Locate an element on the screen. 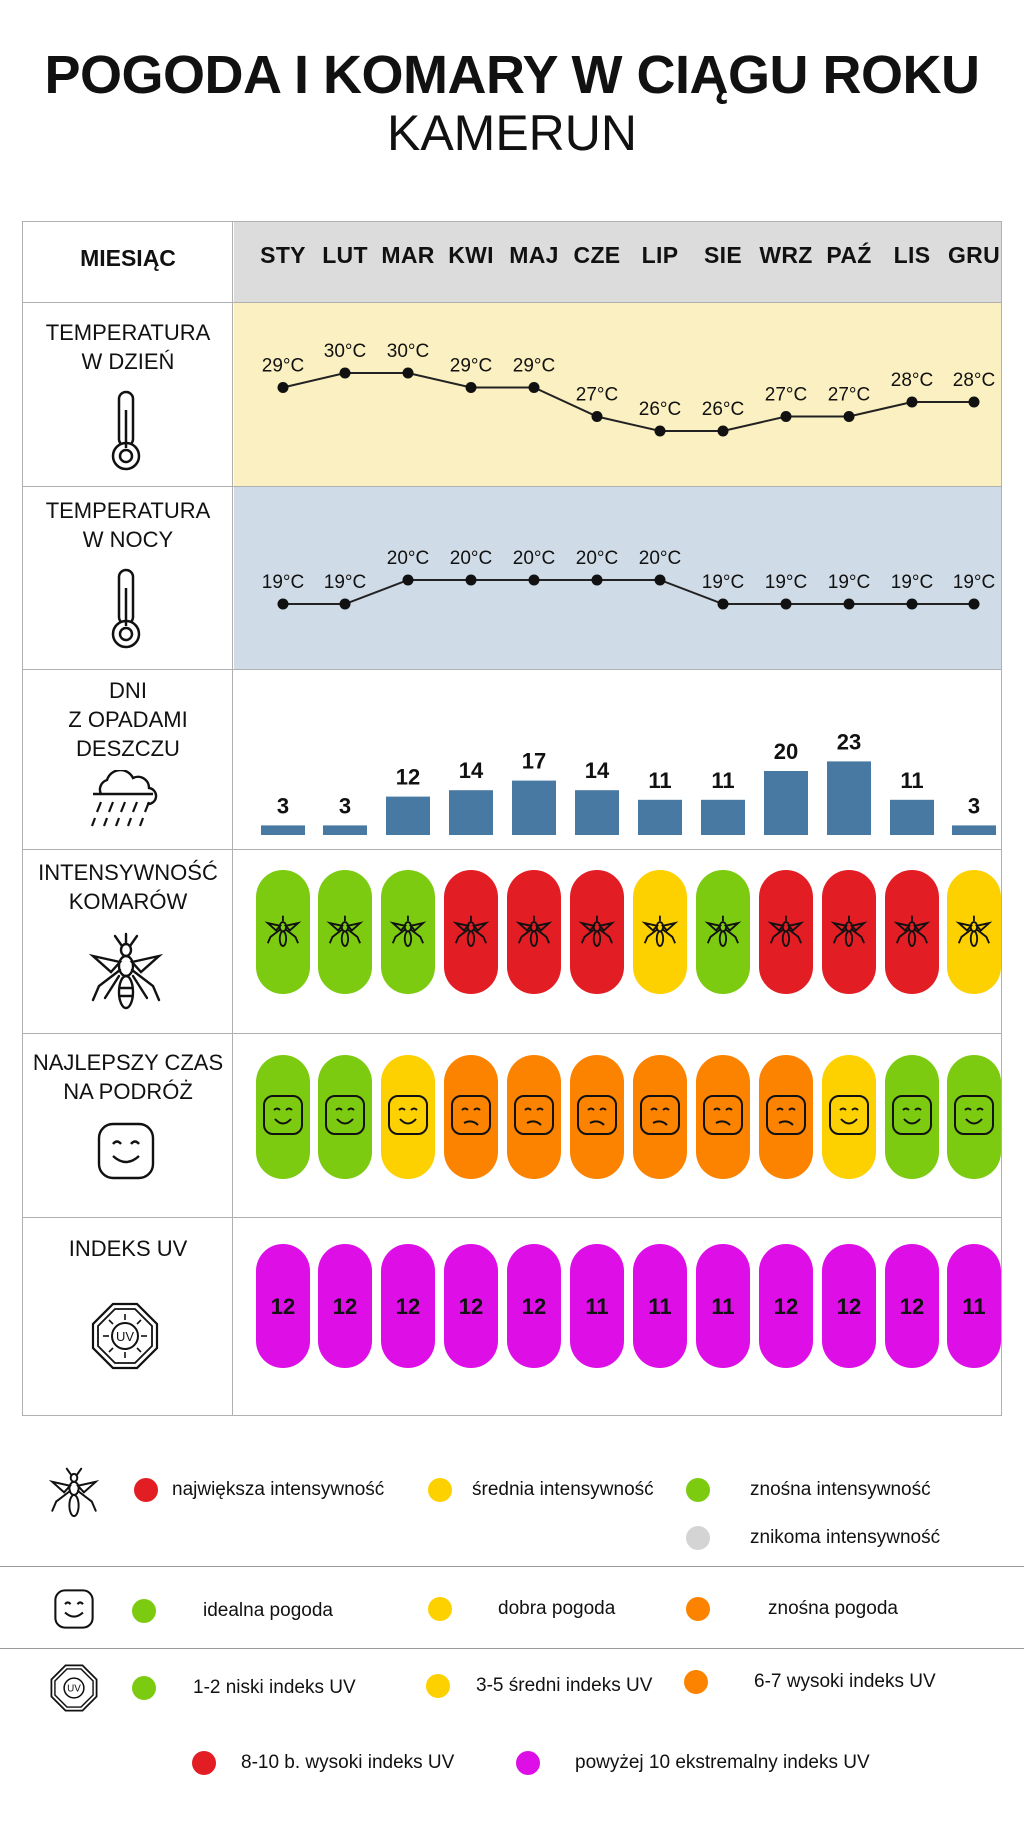 Image resolution: width=1024 pixels, height=1821 pixels. uv-value: 11 is located at coordinates (722, 1306).